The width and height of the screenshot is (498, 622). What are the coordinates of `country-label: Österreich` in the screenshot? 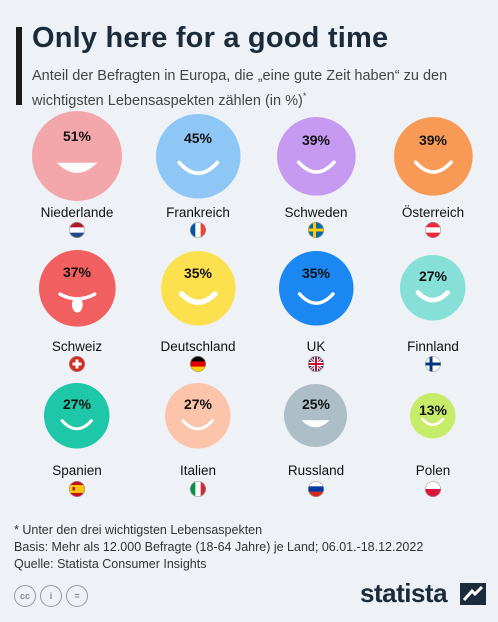 It's located at (433, 212).